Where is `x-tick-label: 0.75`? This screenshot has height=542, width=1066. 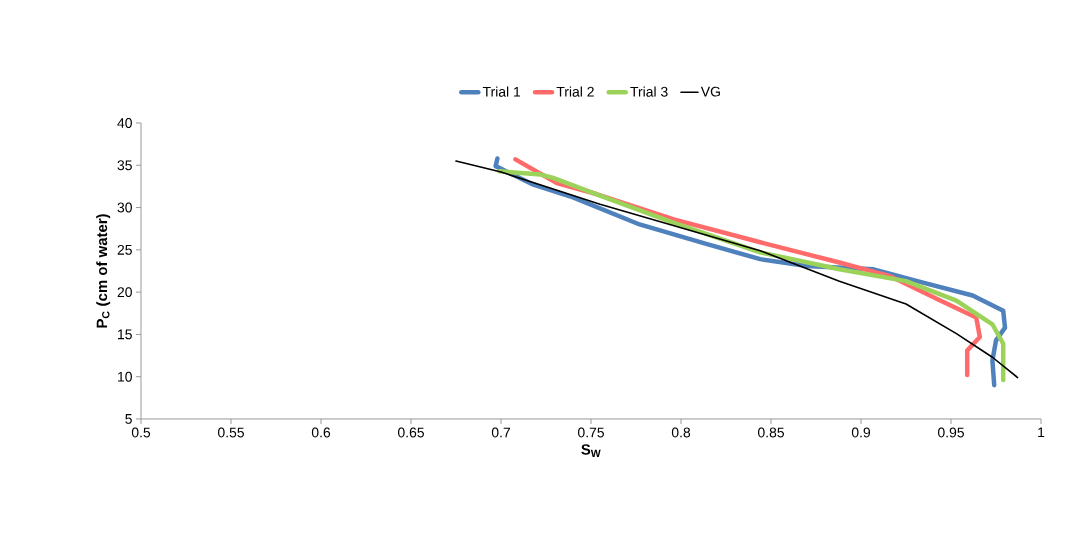
x-tick-label: 0.75 is located at coordinates (590, 432).